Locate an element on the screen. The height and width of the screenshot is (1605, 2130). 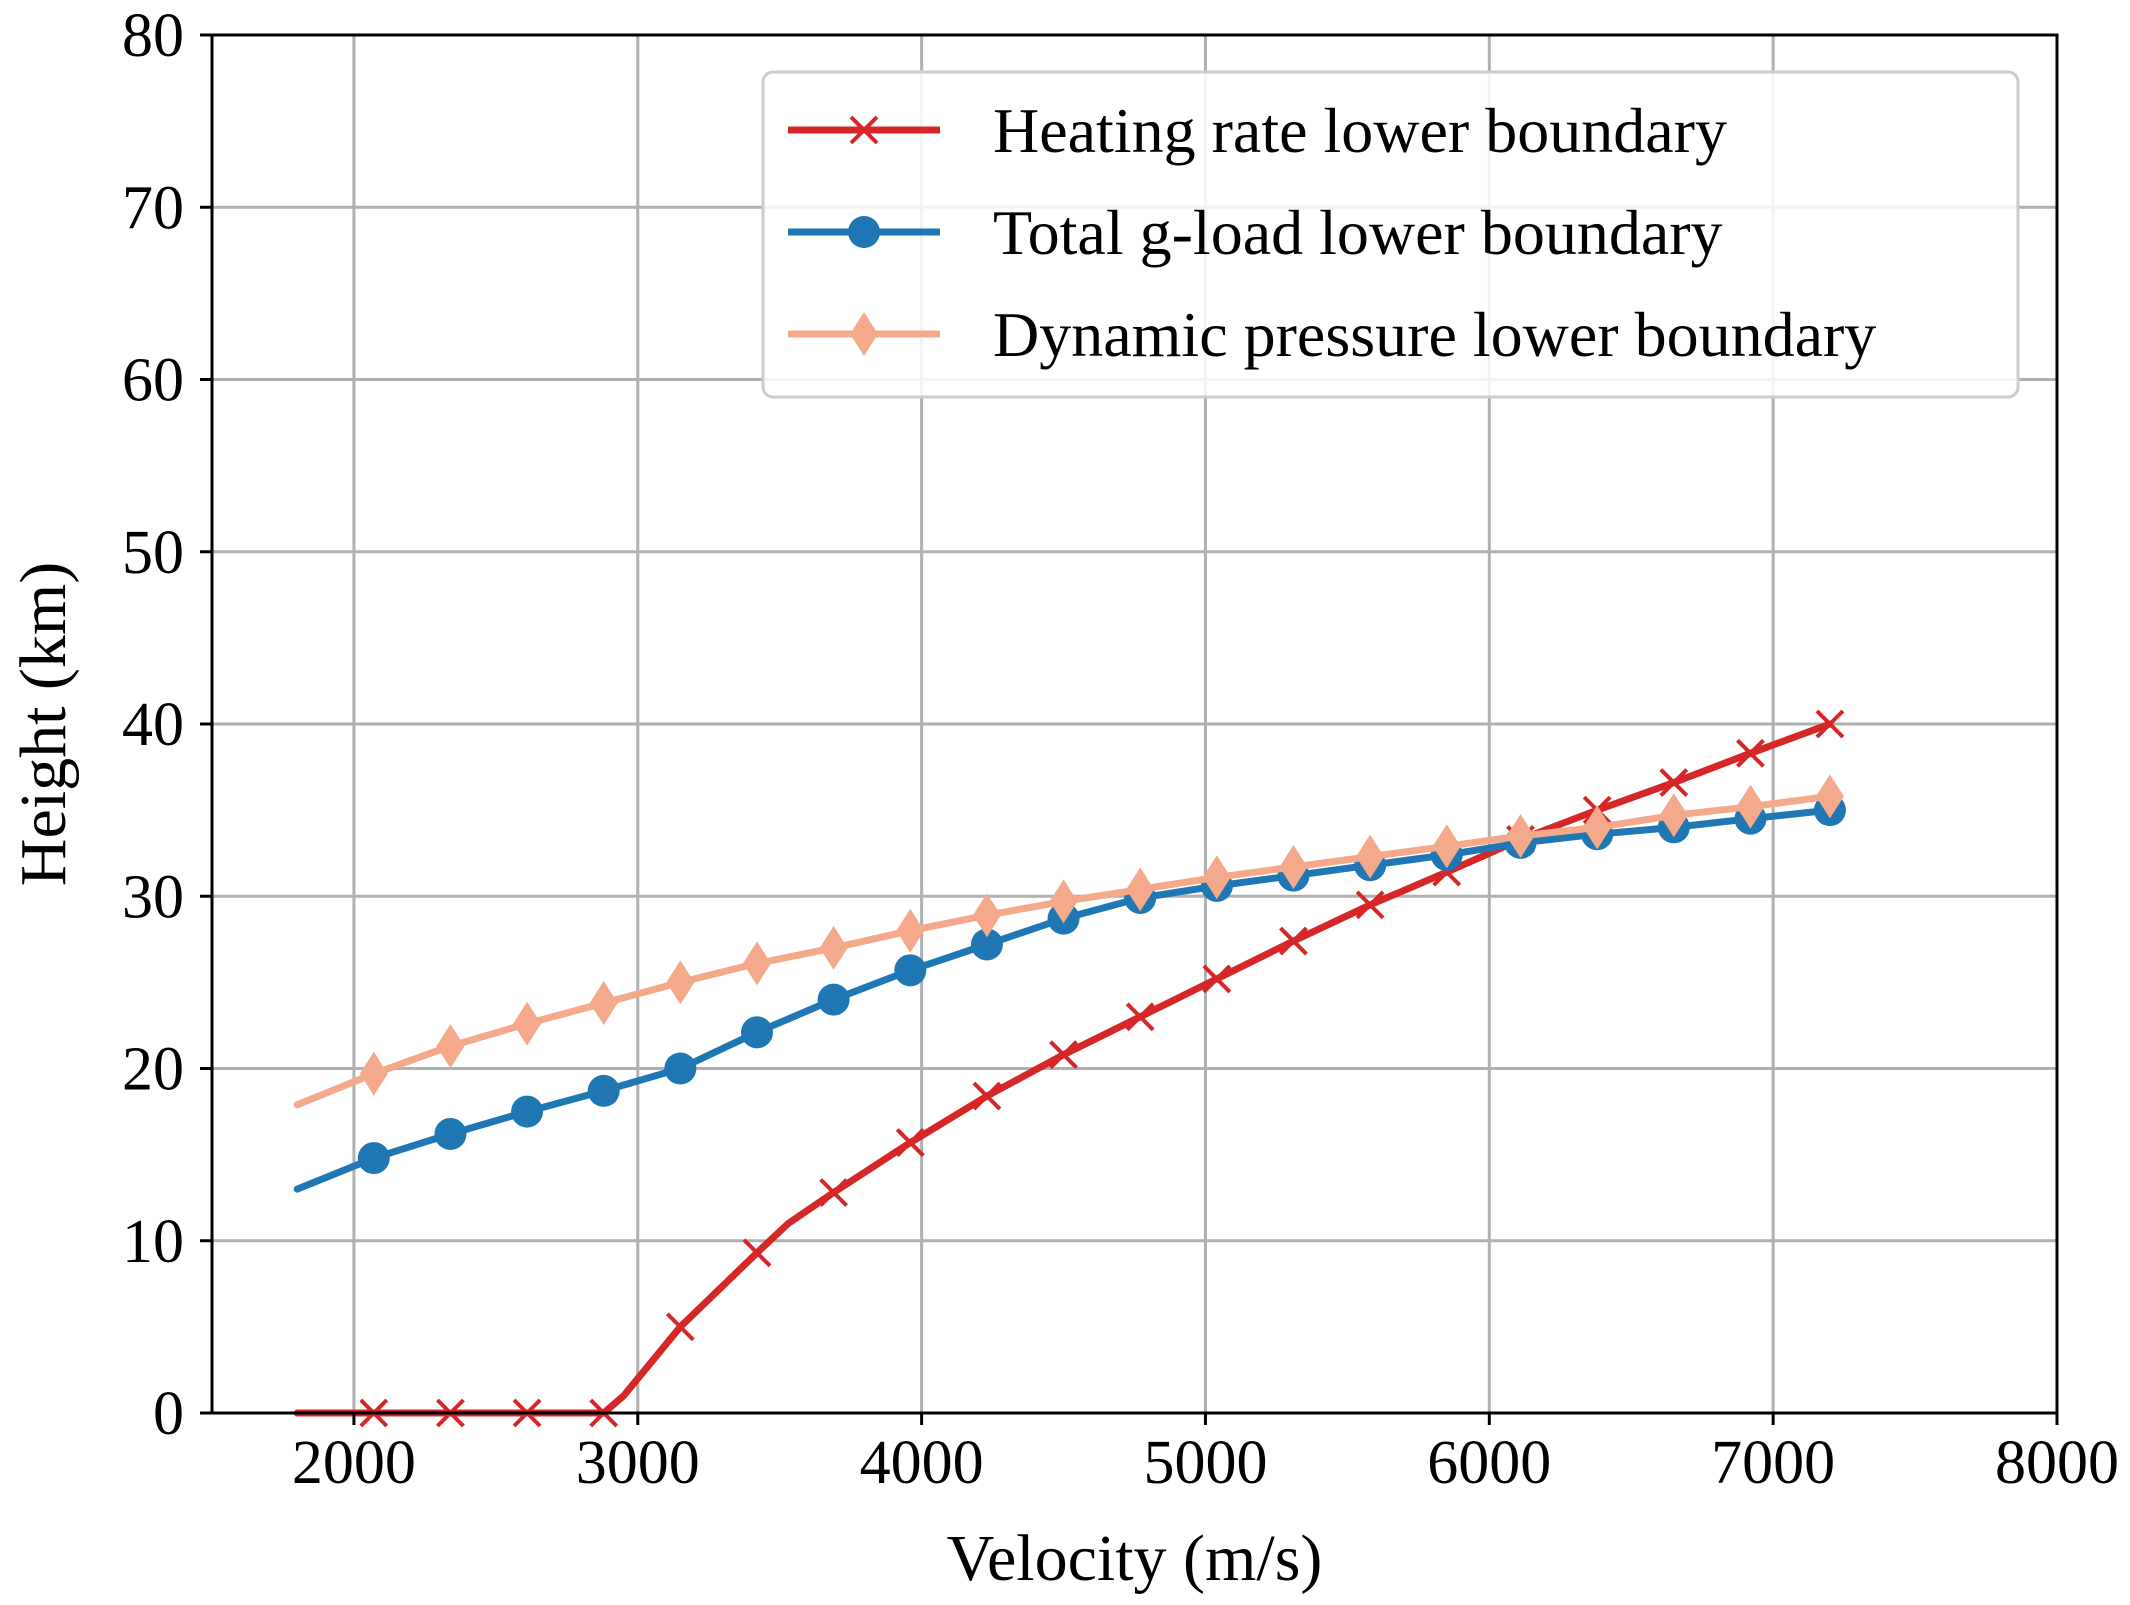
x-tick-label: 5000 is located at coordinates (1205, 1463).